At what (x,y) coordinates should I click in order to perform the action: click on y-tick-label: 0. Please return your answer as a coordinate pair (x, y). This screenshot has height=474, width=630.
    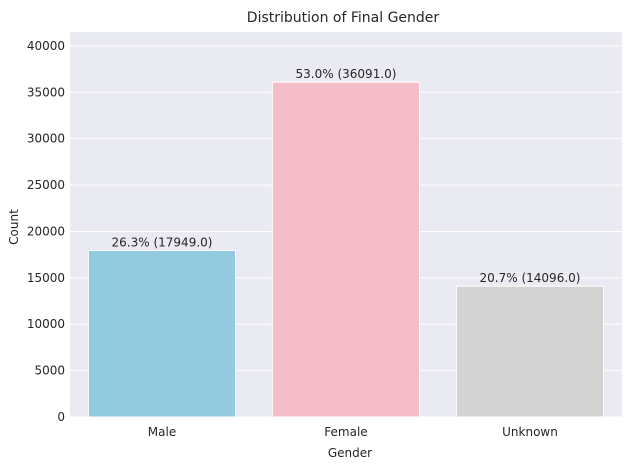
    Looking at the image, I should click on (61, 417).